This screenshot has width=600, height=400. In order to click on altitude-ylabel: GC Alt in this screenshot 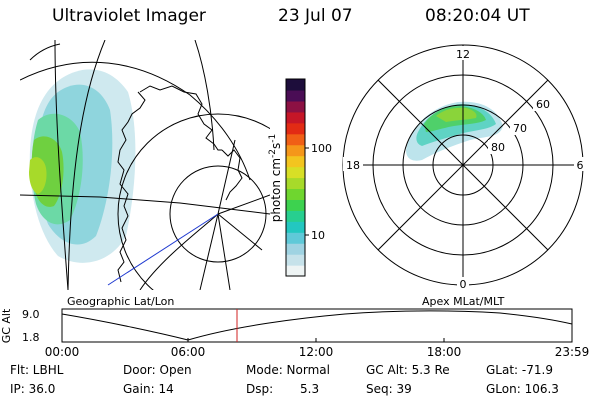, I will do `click(6, 325)`.